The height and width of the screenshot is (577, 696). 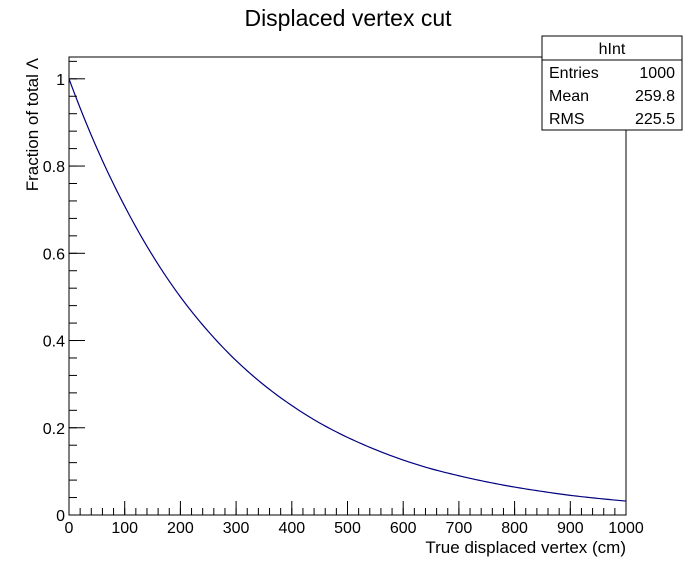 I want to click on x-tick-label: 600, so click(x=403, y=528).